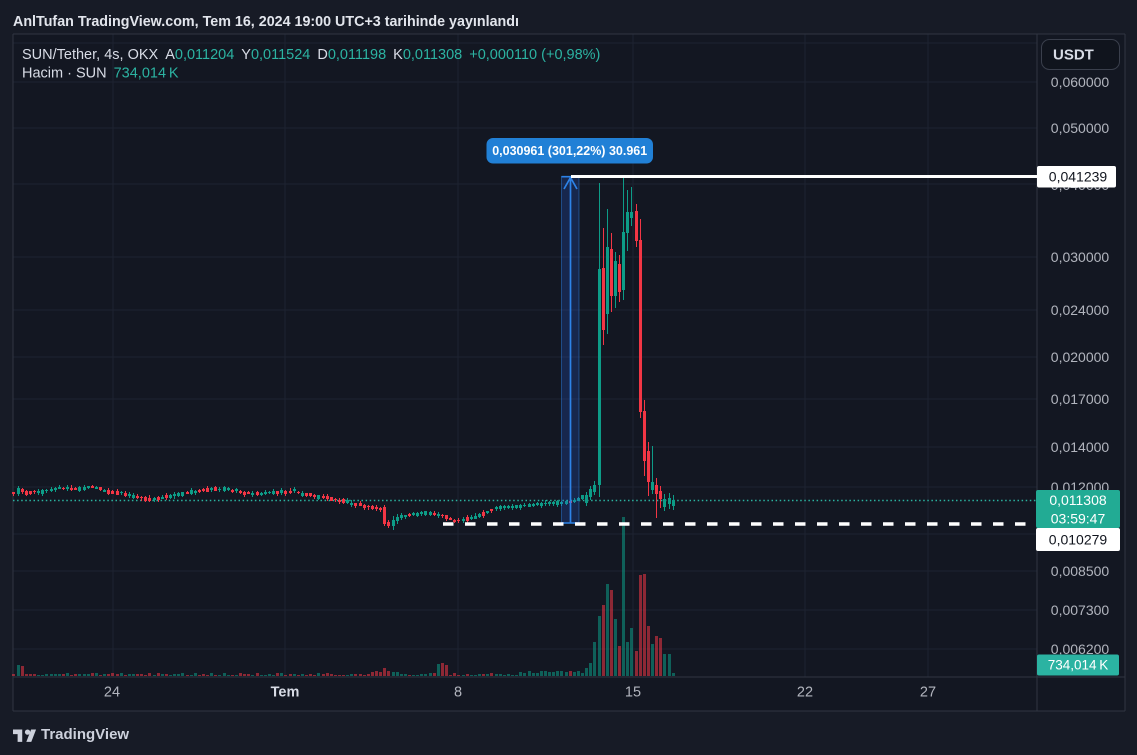 This screenshot has width=1137, height=755. Describe the element at coordinates (1080, 649) in the screenshot. I see `svg-text: 0,006200` at that location.